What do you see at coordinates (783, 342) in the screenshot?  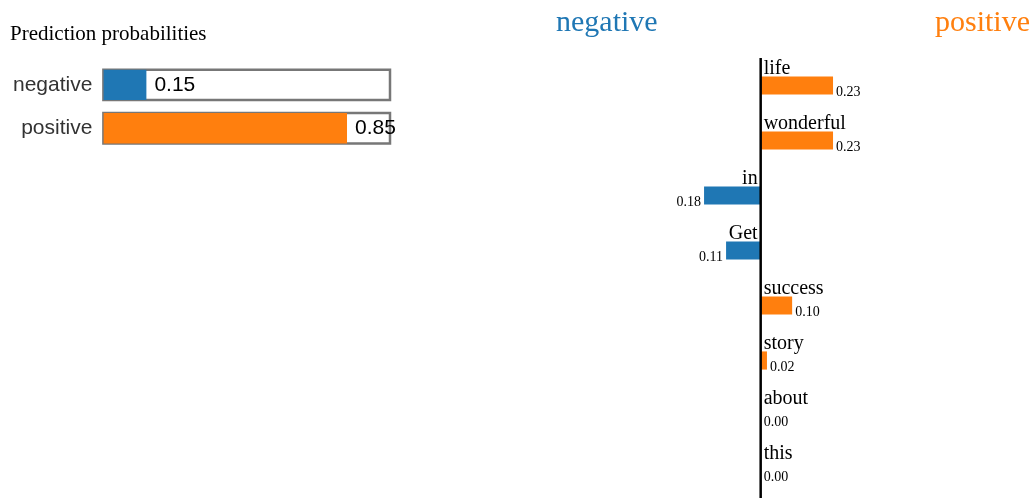 I see `y-tick-label: story` at bounding box center [783, 342].